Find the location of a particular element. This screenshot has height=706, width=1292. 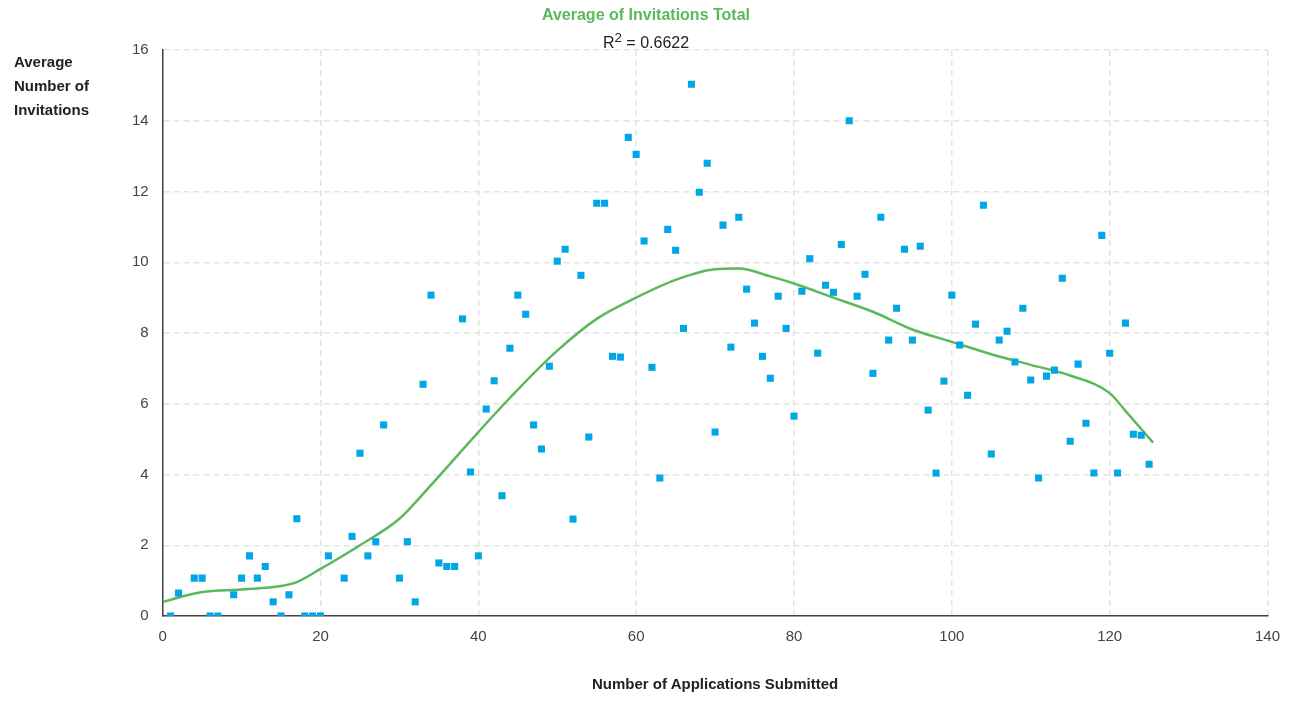

x-tick-label: 80 is located at coordinates (794, 636).